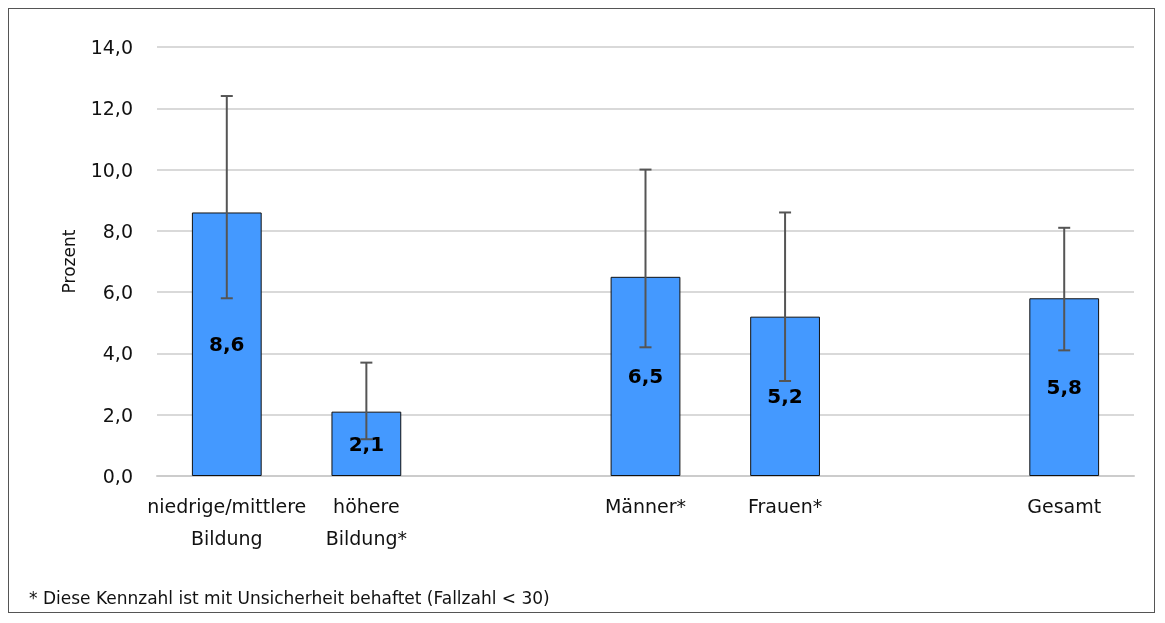 This screenshot has height=623, width=1165. Describe the element at coordinates (117, 476) in the screenshot. I see `y-tick-label: 0,0` at that location.